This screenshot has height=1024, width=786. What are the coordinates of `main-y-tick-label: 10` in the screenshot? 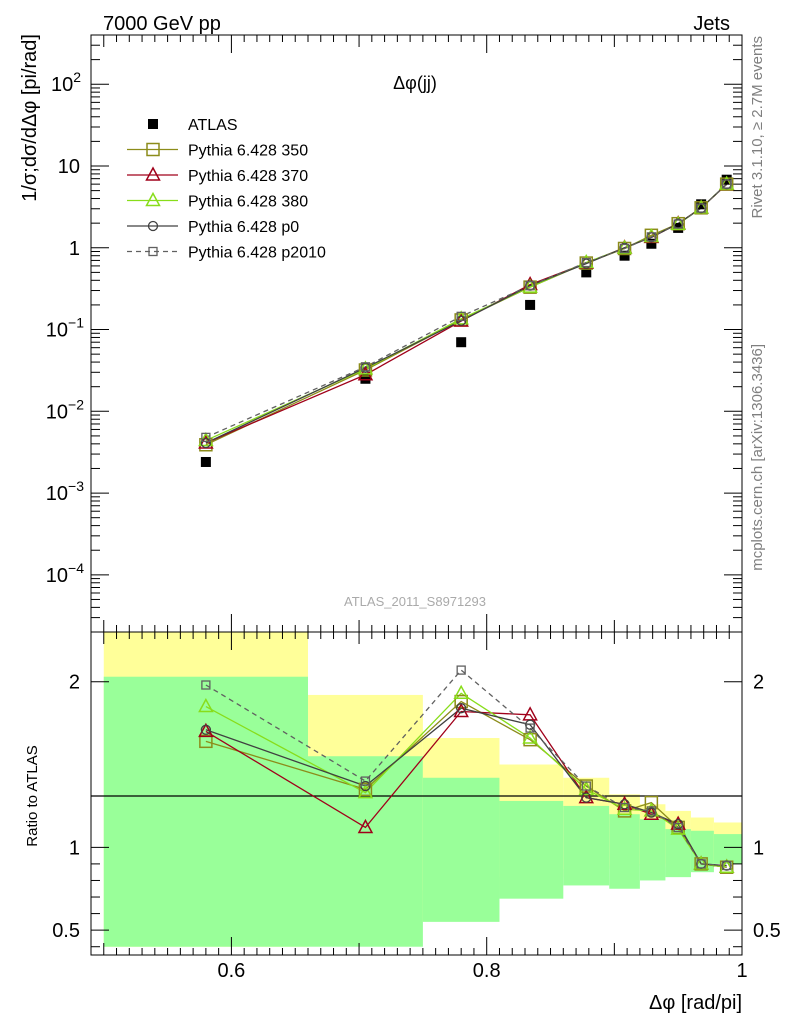 It's located at (69, 167).